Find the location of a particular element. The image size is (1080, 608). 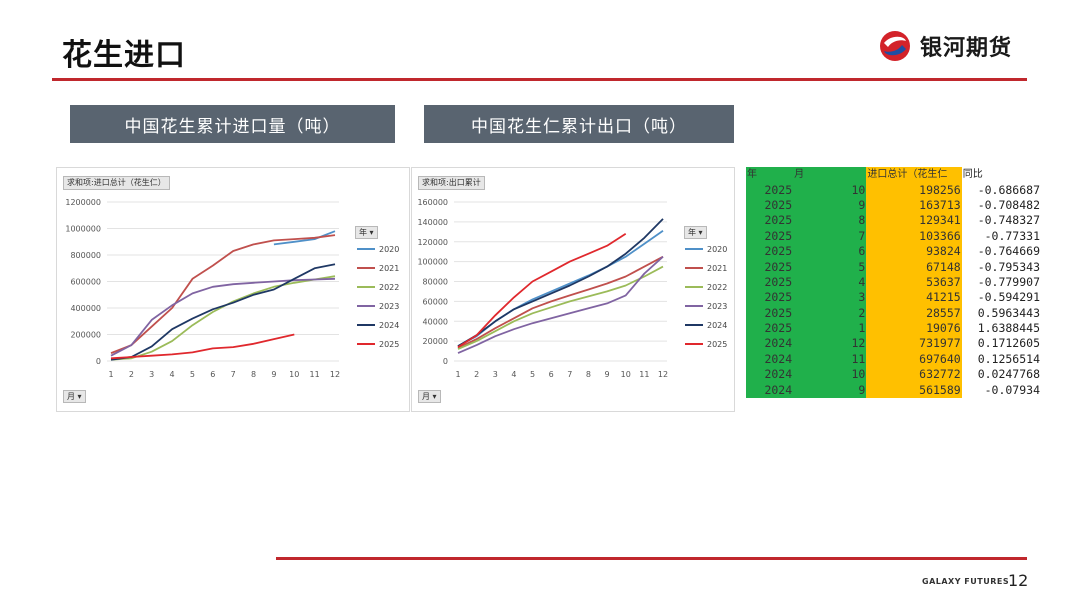

y-tick-label: 0 is located at coordinates (445, 361).